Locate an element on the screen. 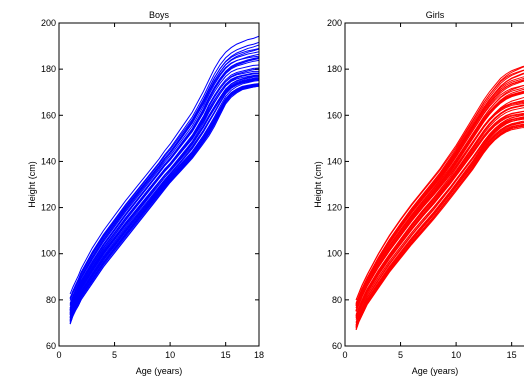  boys-y-tick-label: 100 is located at coordinates (48, 254).